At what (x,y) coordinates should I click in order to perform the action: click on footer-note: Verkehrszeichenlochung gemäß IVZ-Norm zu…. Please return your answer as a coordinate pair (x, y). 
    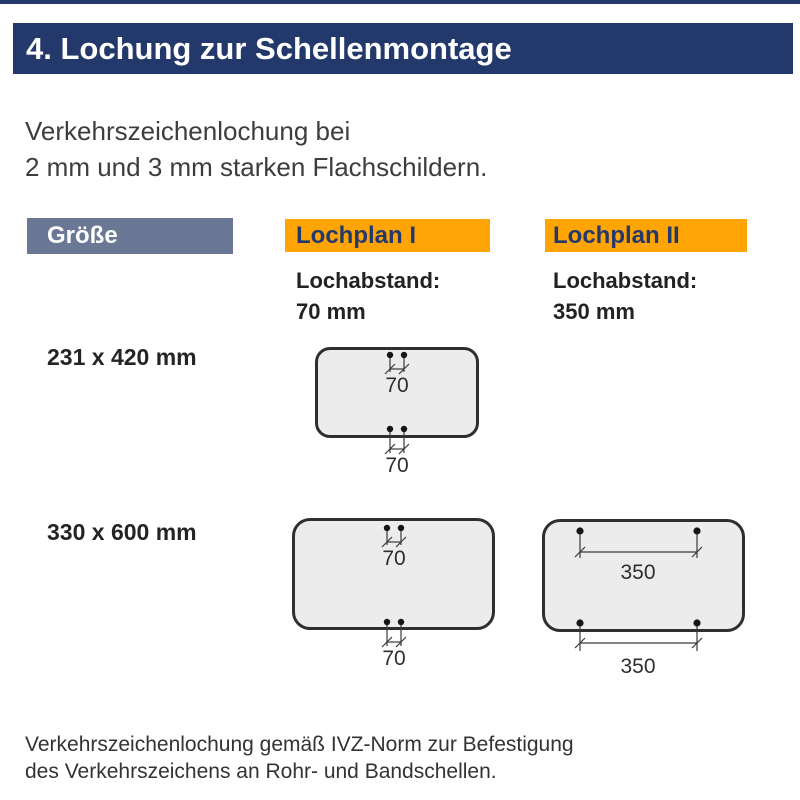
    Looking at the image, I should click on (299, 758).